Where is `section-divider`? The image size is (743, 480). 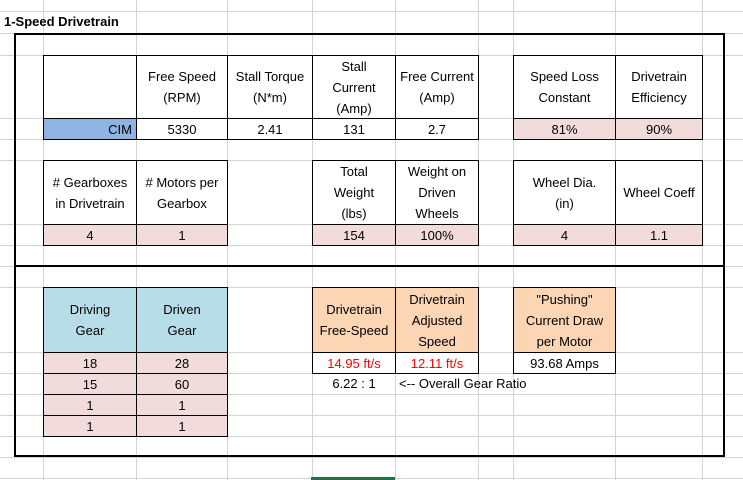
section-divider is located at coordinates (369, 266).